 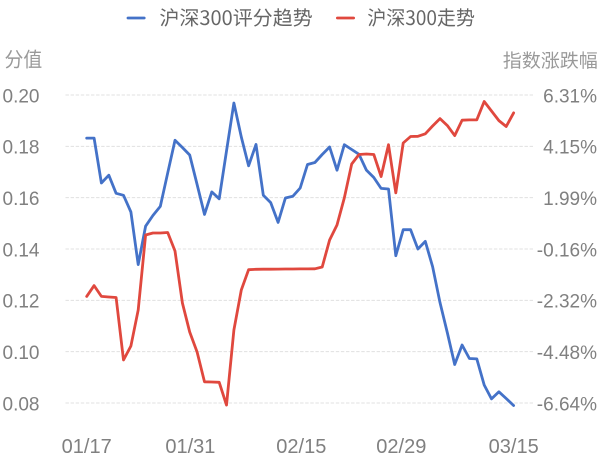 I want to click on svg-text: 4.15%, so click(x=570, y=148).